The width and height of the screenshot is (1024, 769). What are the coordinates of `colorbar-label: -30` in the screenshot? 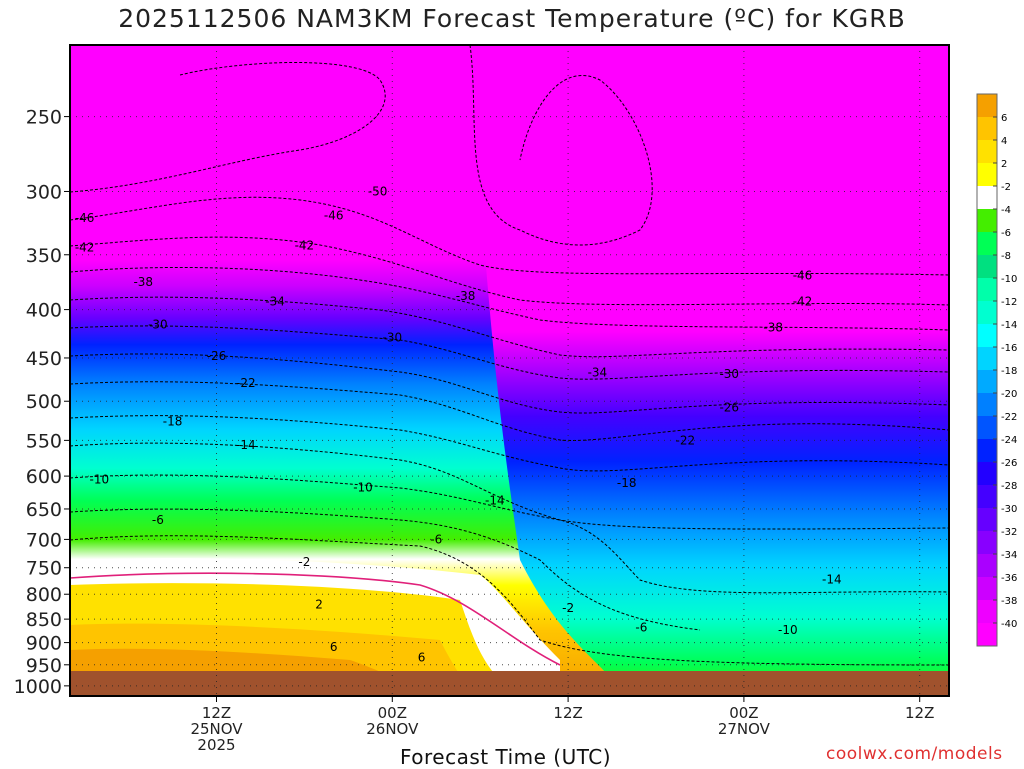 It's located at (1009, 509).